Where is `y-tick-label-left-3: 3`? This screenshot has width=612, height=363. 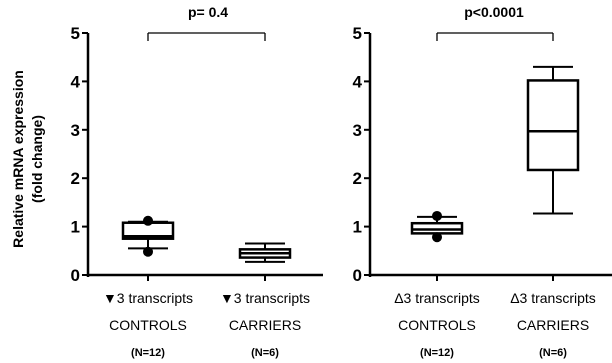
y-tick-label-left-3: 3 is located at coordinates (75, 130).